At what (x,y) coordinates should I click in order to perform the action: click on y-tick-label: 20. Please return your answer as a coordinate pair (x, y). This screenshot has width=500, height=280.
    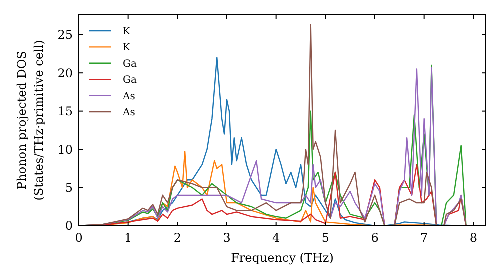
    Looking at the image, I should click on (65, 73).